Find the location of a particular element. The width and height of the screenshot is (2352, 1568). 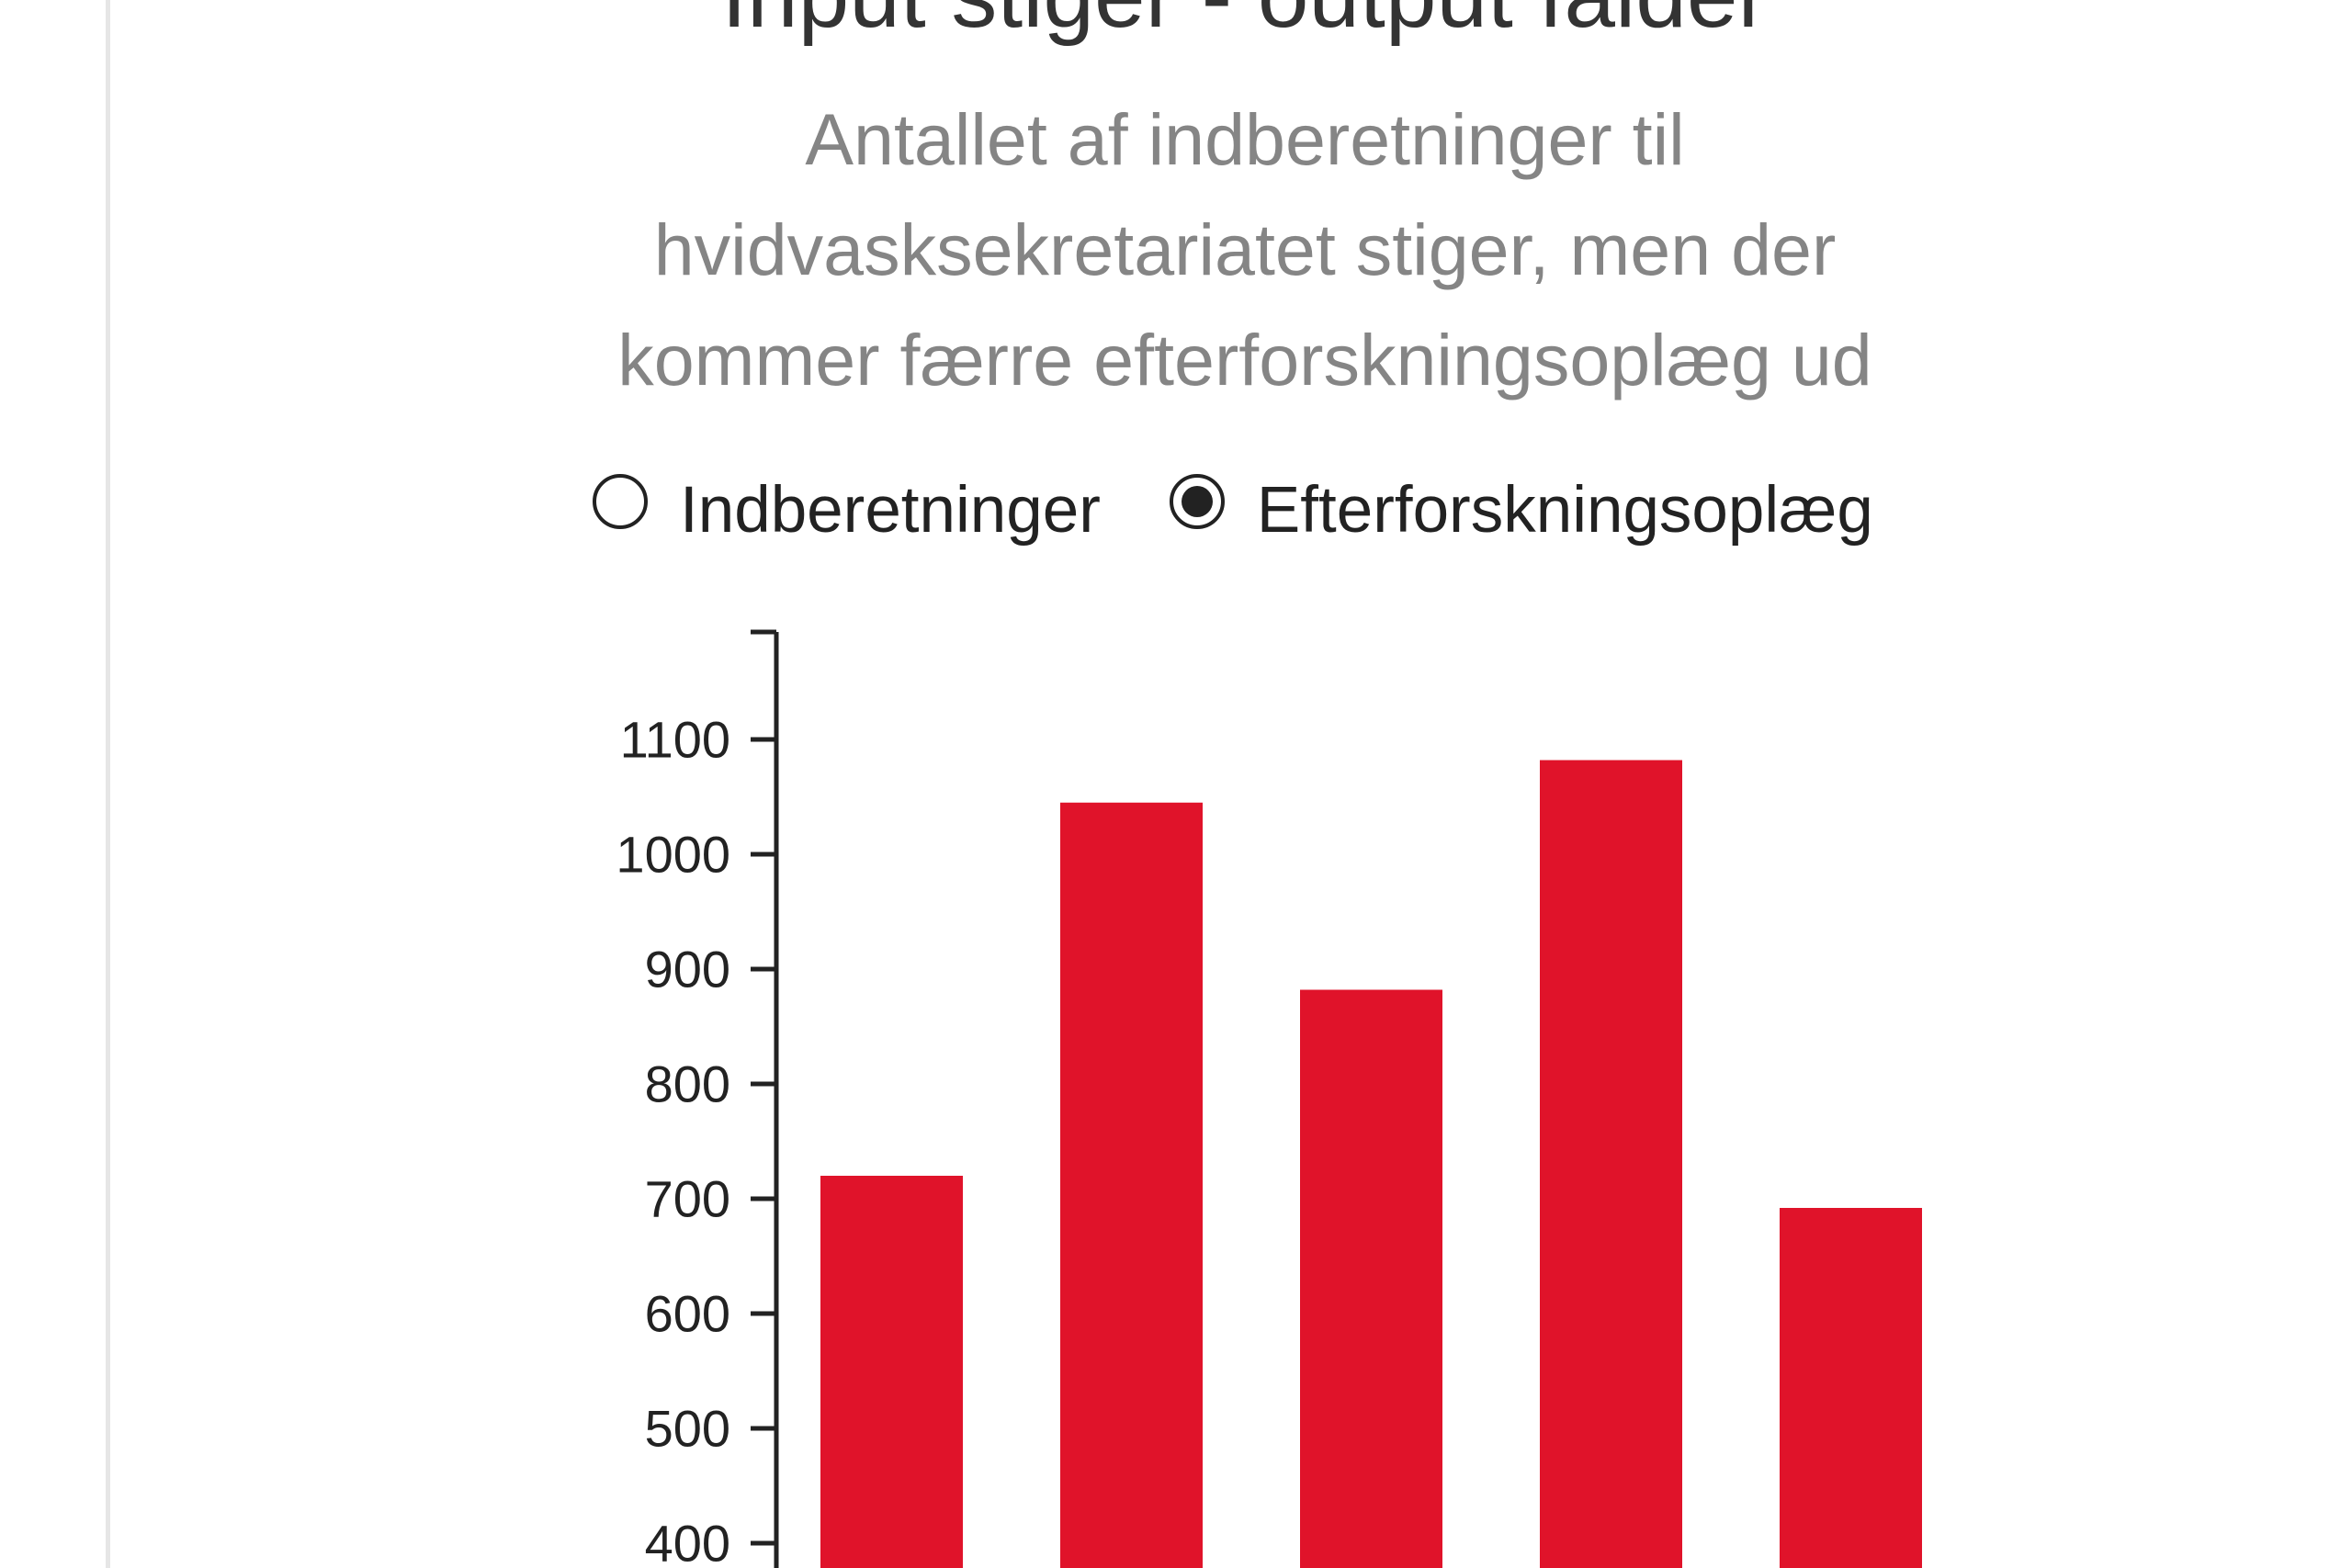

y-tick-label: 400 is located at coordinates (687, 1542).